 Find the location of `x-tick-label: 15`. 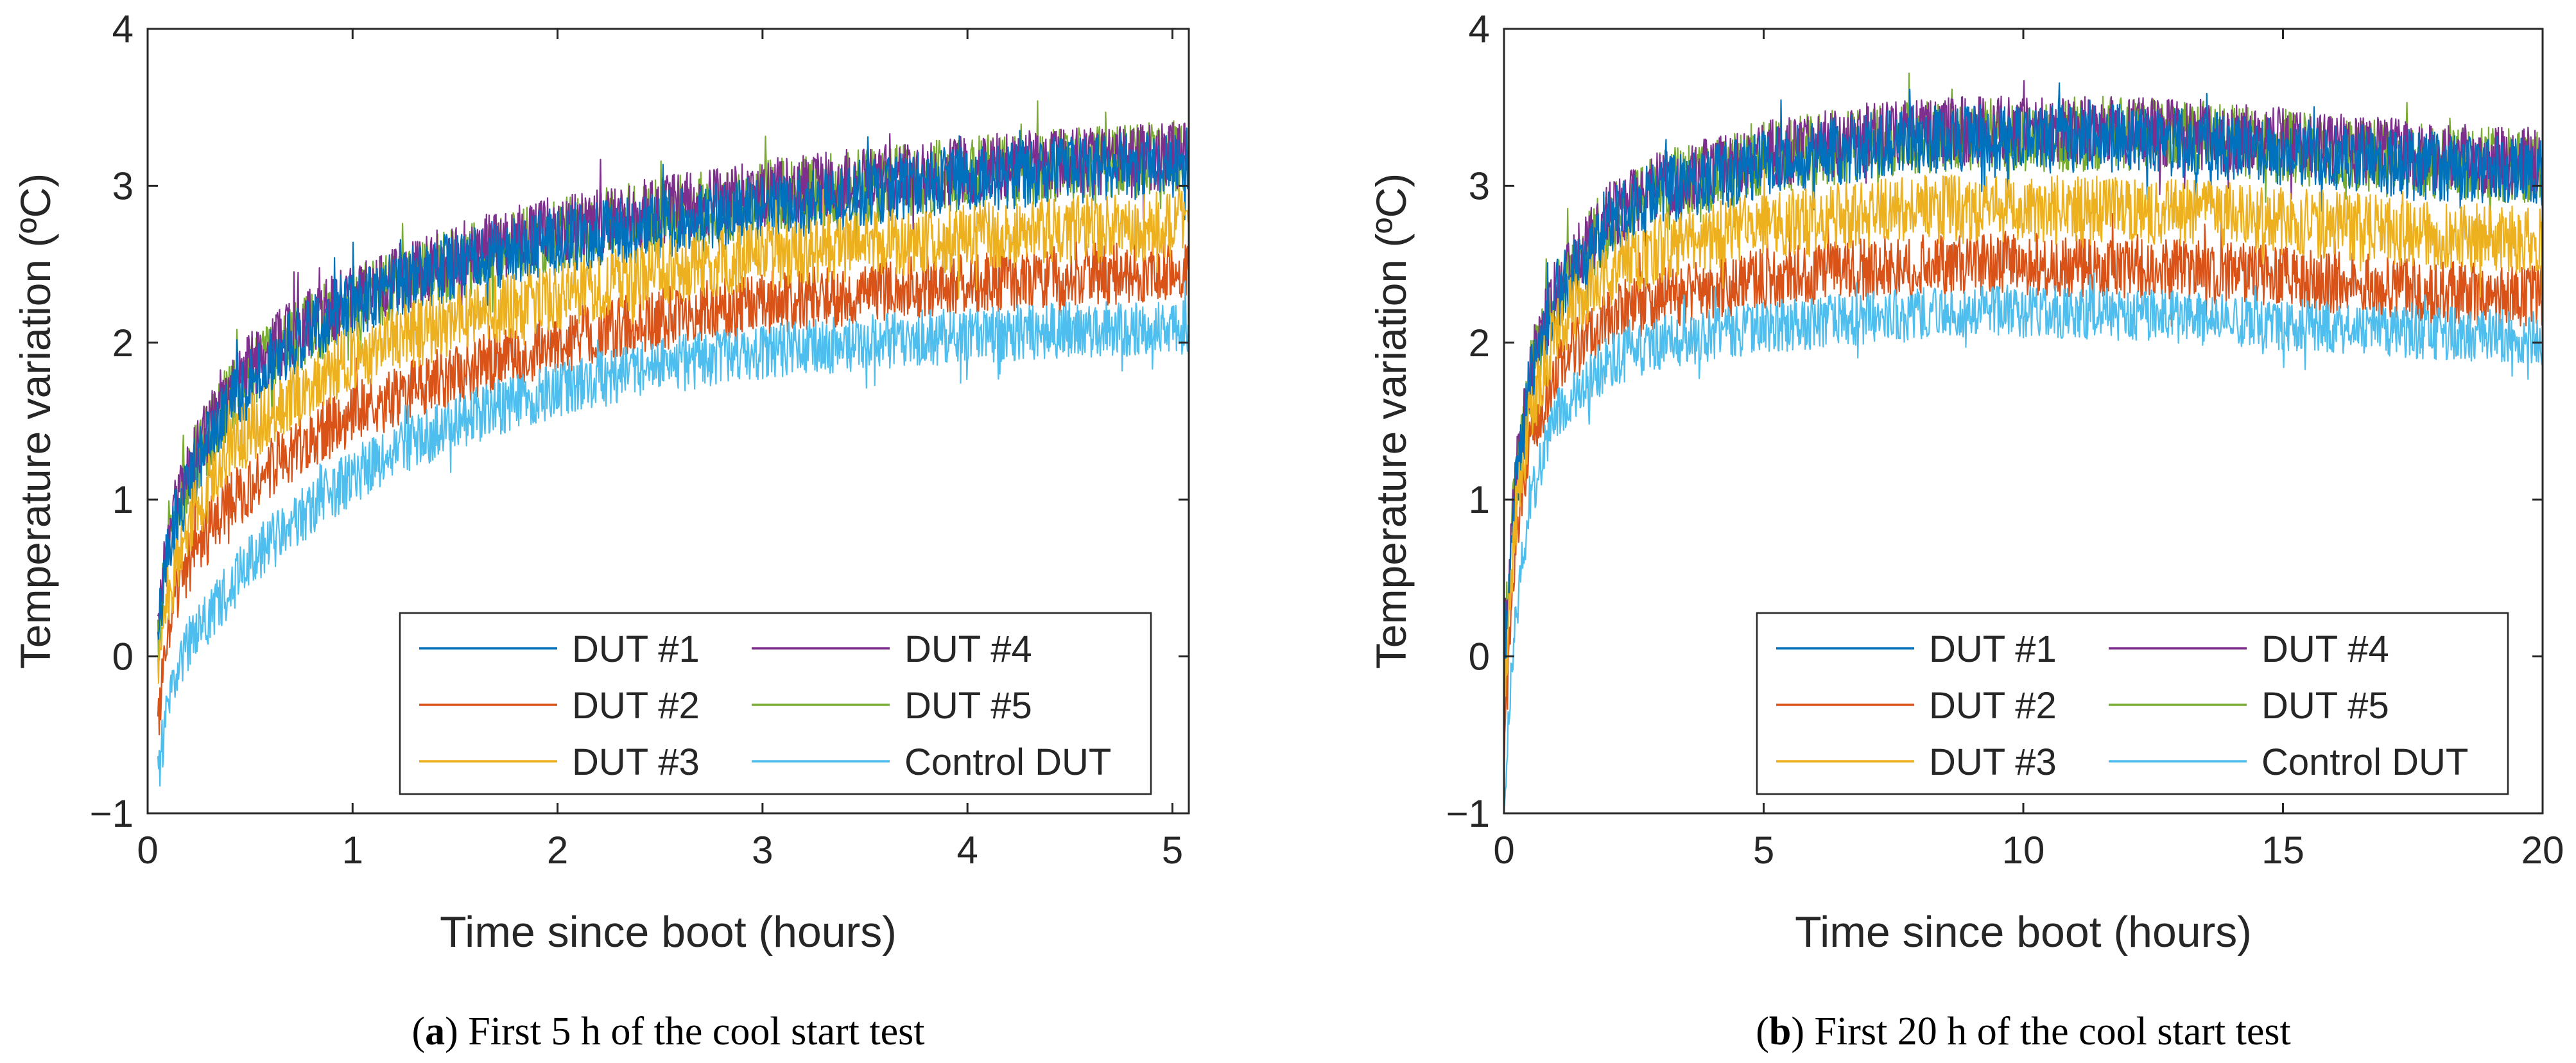

x-tick-label: 15 is located at coordinates (2282, 850).